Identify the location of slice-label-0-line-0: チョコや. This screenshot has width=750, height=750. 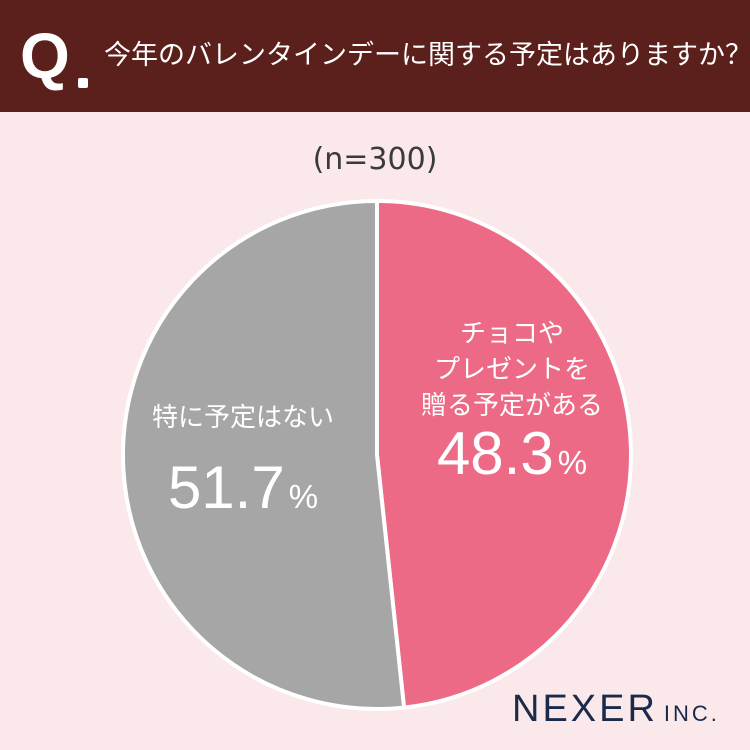
(512, 334).